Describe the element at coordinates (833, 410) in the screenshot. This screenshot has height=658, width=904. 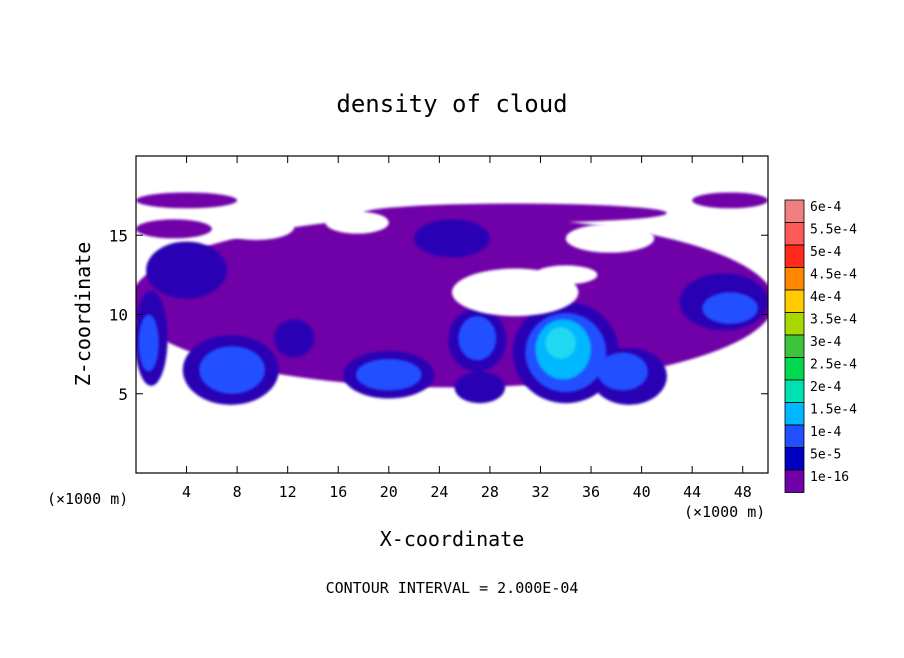
I see `colorbar-label: 1.5e-4` at that location.